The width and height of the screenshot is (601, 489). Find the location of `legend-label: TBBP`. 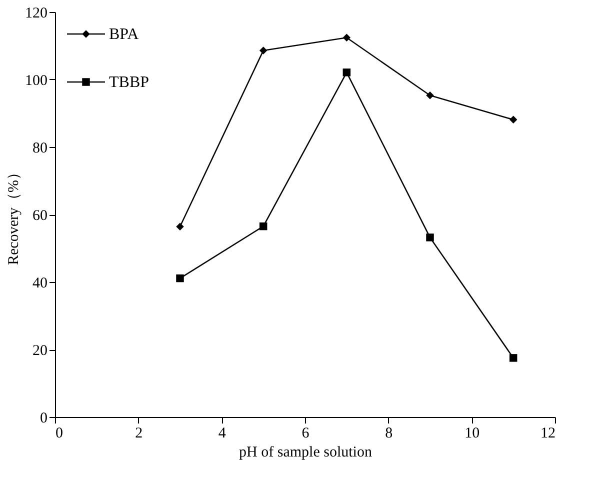

legend-label: TBBP is located at coordinates (129, 82).